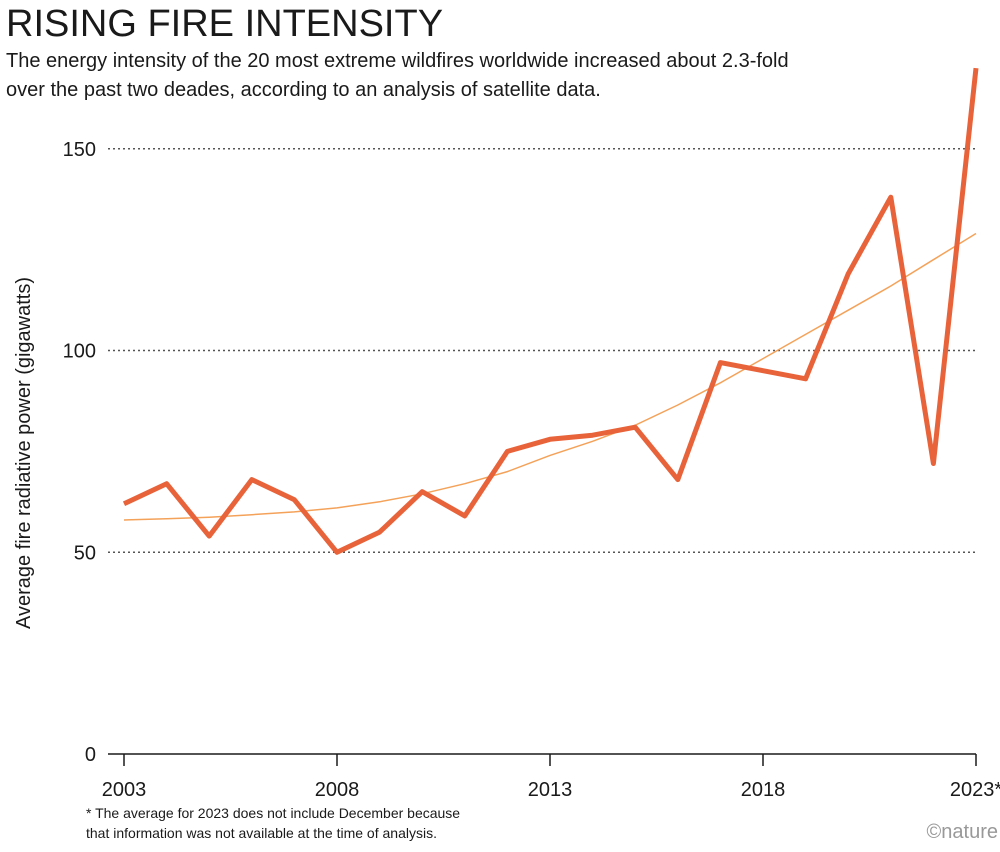 The width and height of the screenshot is (1000, 852). What do you see at coordinates (763, 790) in the screenshot?
I see `x-tick-label: 2018` at bounding box center [763, 790].